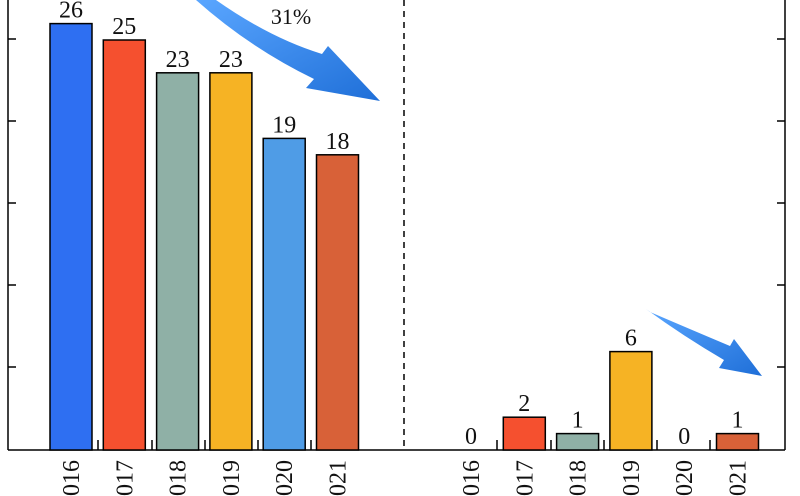 This screenshot has height=496, width=800. I want to click on bar-right-2018, so click(577, 441).